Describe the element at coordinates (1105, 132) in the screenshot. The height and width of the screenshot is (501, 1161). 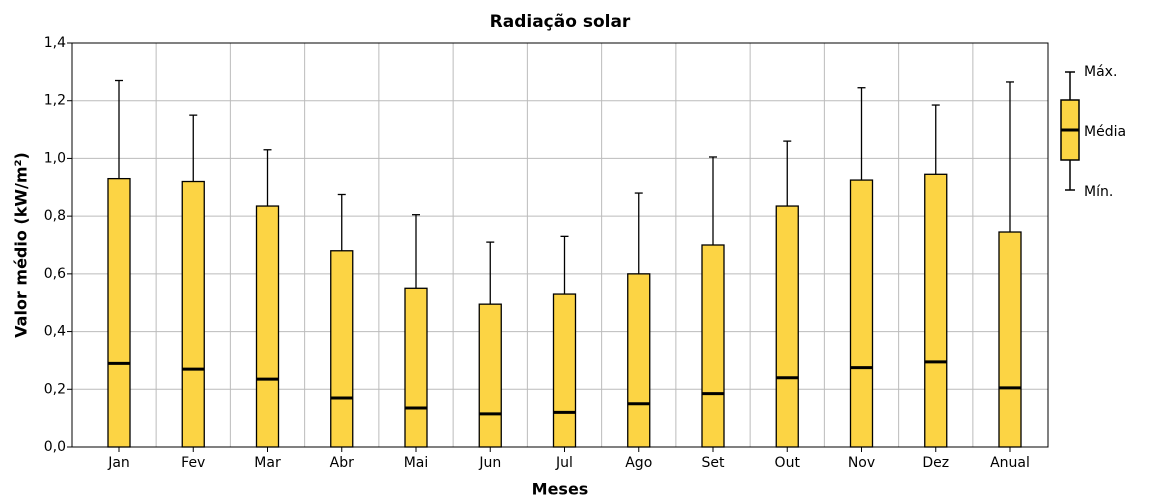
I see `legend-label: Média` at that location.